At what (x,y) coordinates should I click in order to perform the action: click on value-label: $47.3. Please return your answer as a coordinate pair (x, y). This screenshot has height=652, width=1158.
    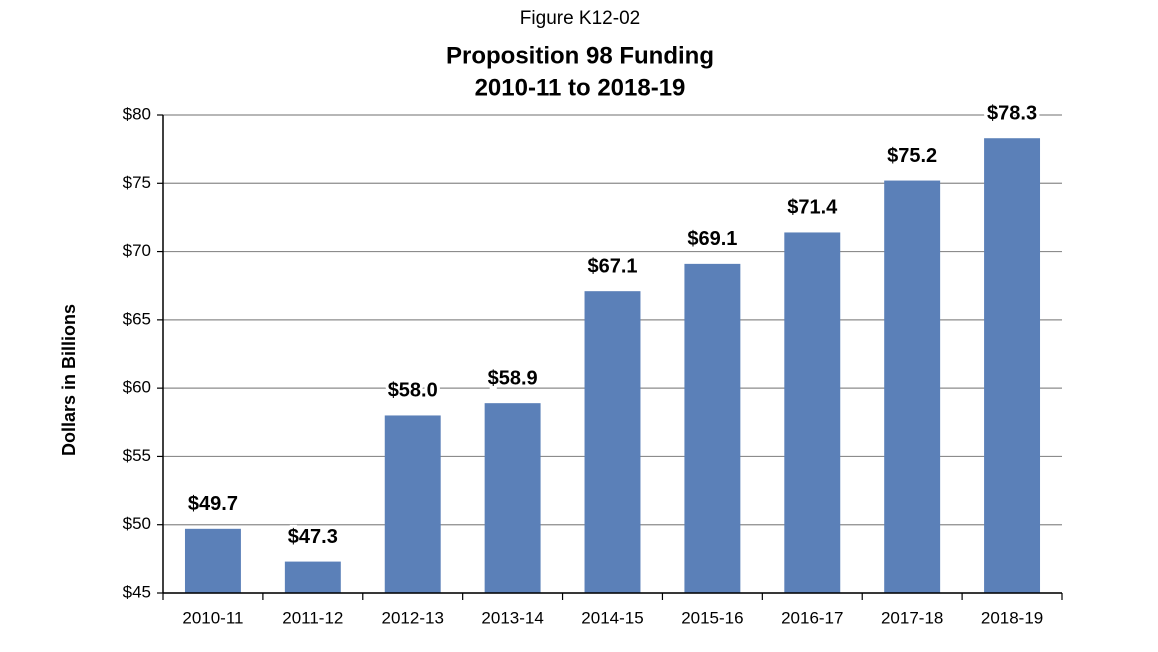
    Looking at the image, I should click on (313, 537).